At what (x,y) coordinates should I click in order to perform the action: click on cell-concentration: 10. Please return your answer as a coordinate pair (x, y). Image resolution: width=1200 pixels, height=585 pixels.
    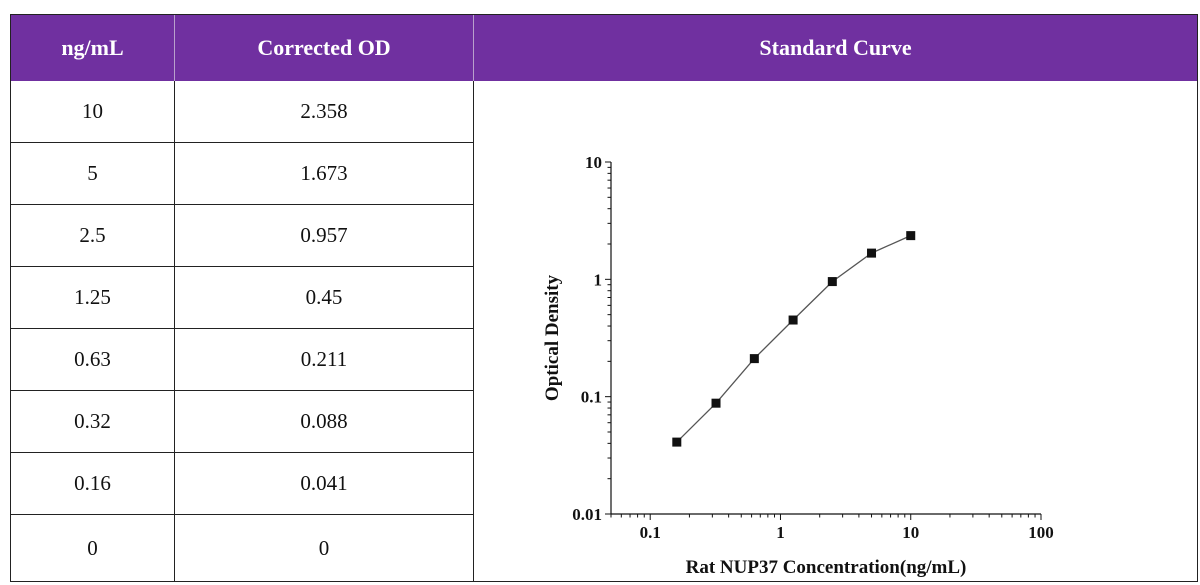
    Looking at the image, I should click on (93, 112).